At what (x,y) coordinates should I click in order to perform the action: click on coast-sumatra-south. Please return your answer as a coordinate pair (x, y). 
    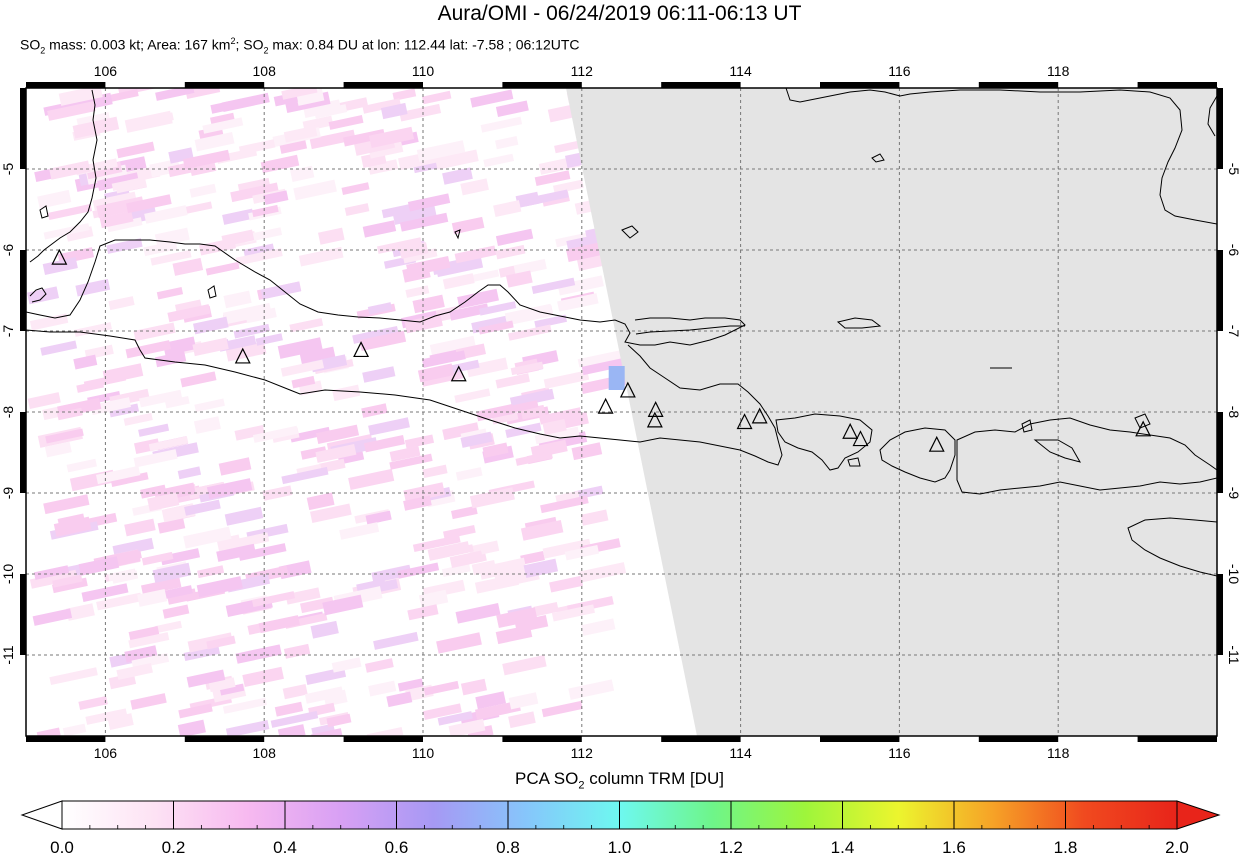
    Looking at the image, I should click on (63, 176).